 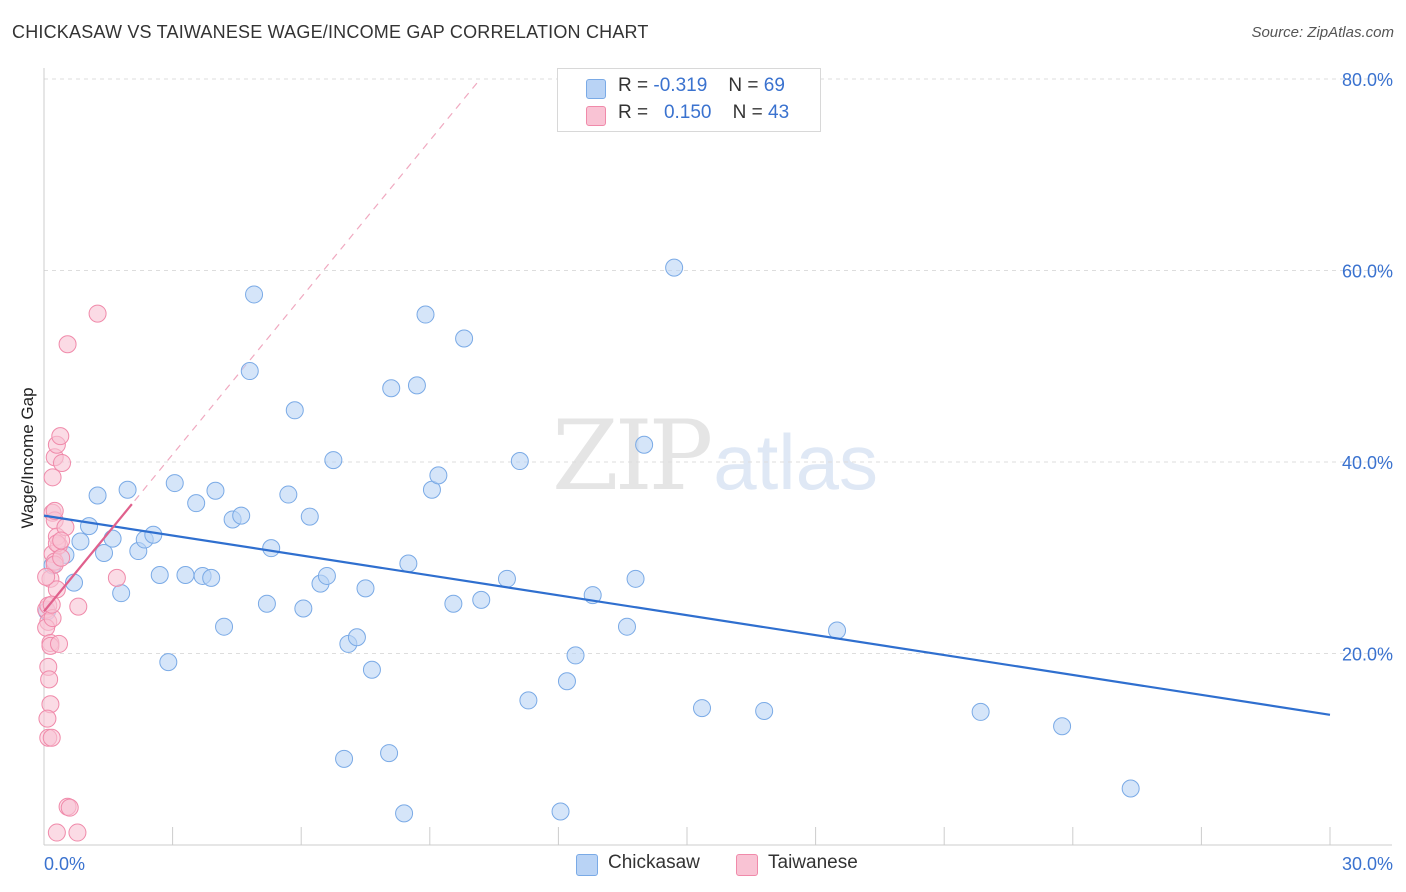 What do you see at coordinates (689, 100) in the screenshot?
I see `correlation-legend: R = -0.319 N = 69 R = 0.150 N = 43` at bounding box center [689, 100].